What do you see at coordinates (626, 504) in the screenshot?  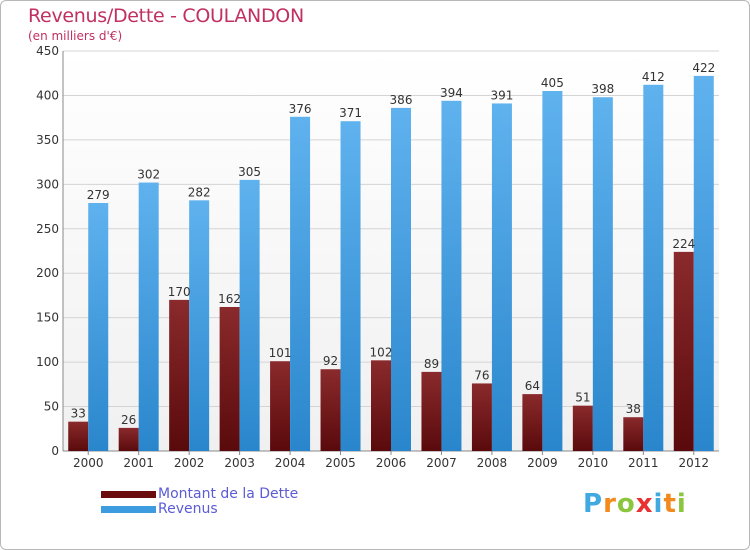 I see `logo-letter: o` at bounding box center [626, 504].